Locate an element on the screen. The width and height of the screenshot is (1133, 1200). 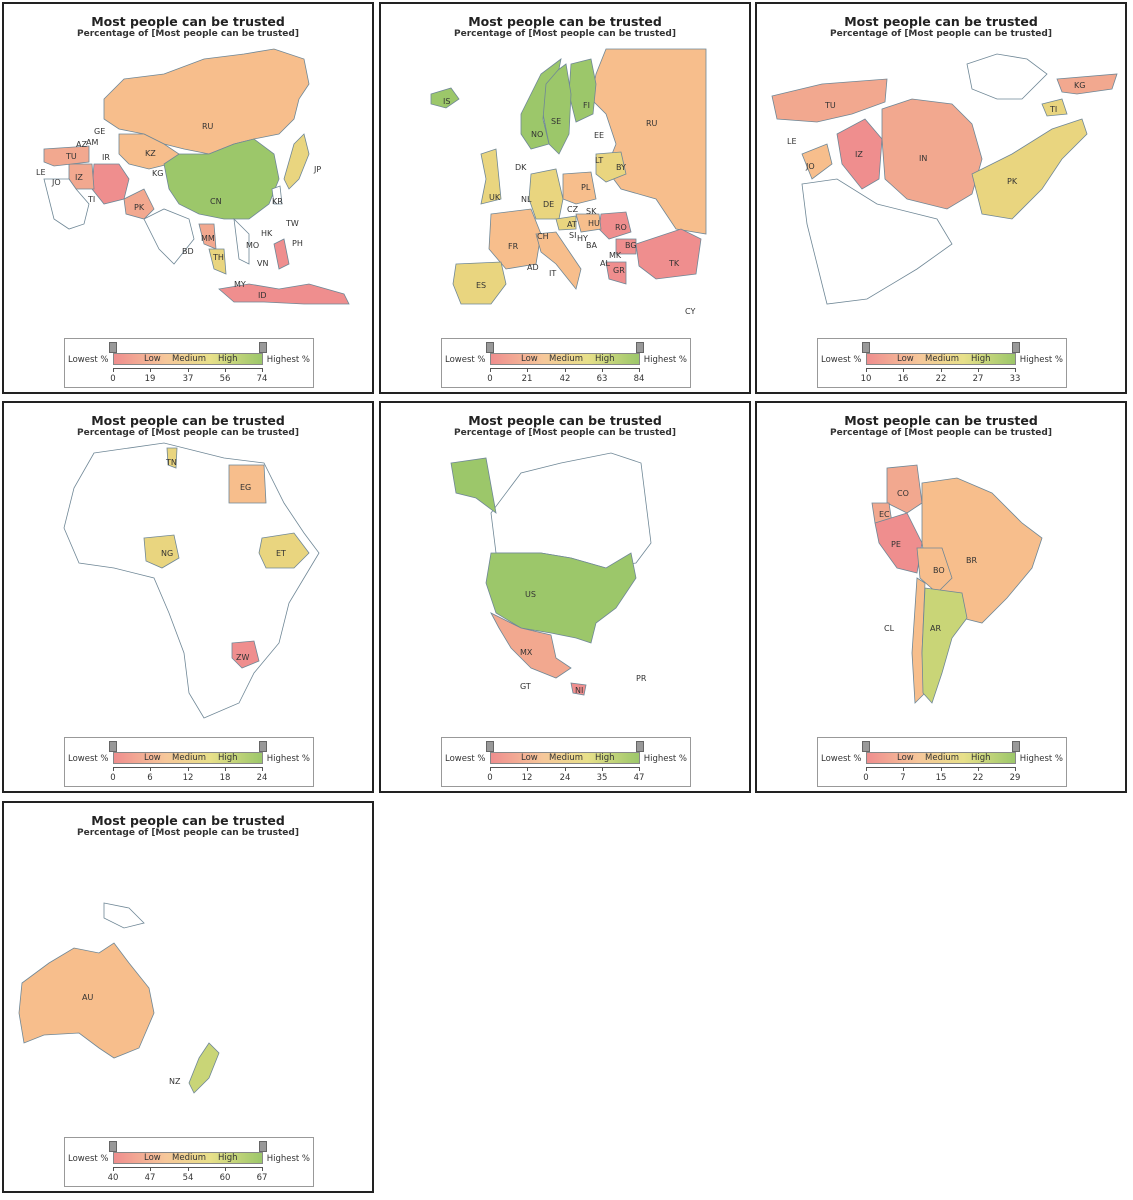
svg-text: TI is located at coordinates (1053, 109).